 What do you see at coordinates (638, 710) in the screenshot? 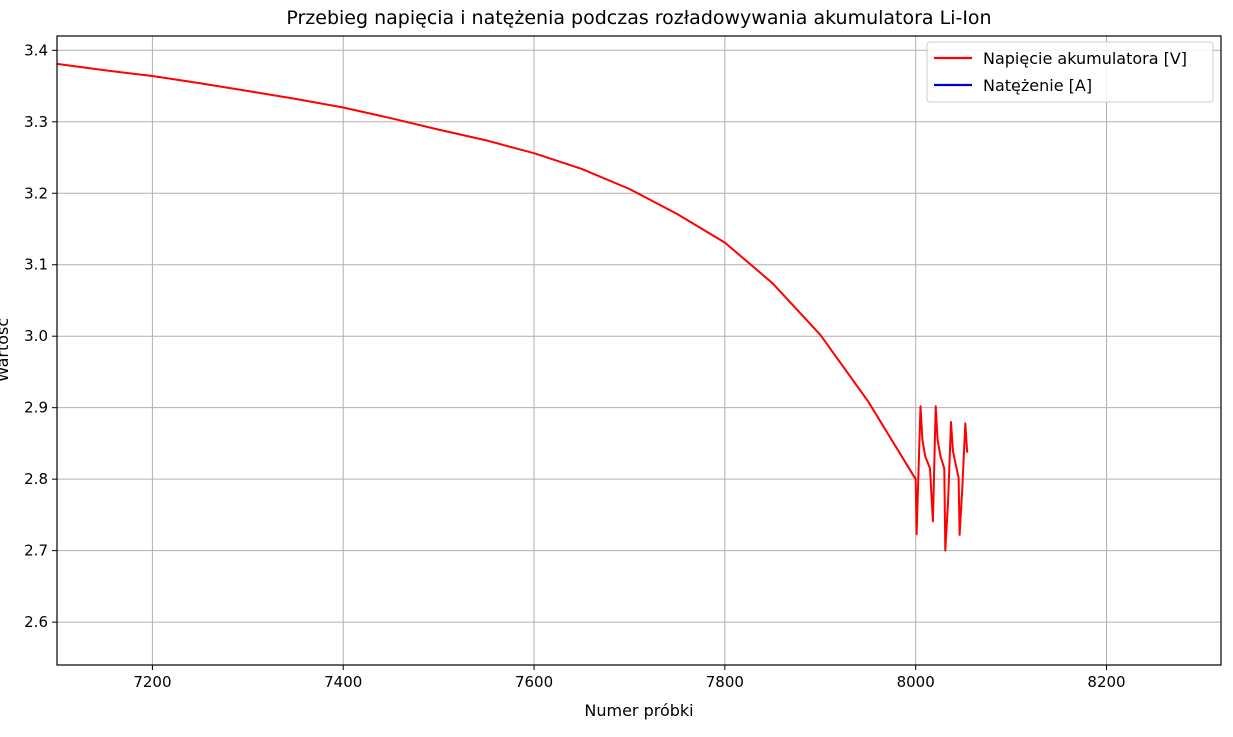
I see `x-axis-label: Numer próbki` at bounding box center [638, 710].